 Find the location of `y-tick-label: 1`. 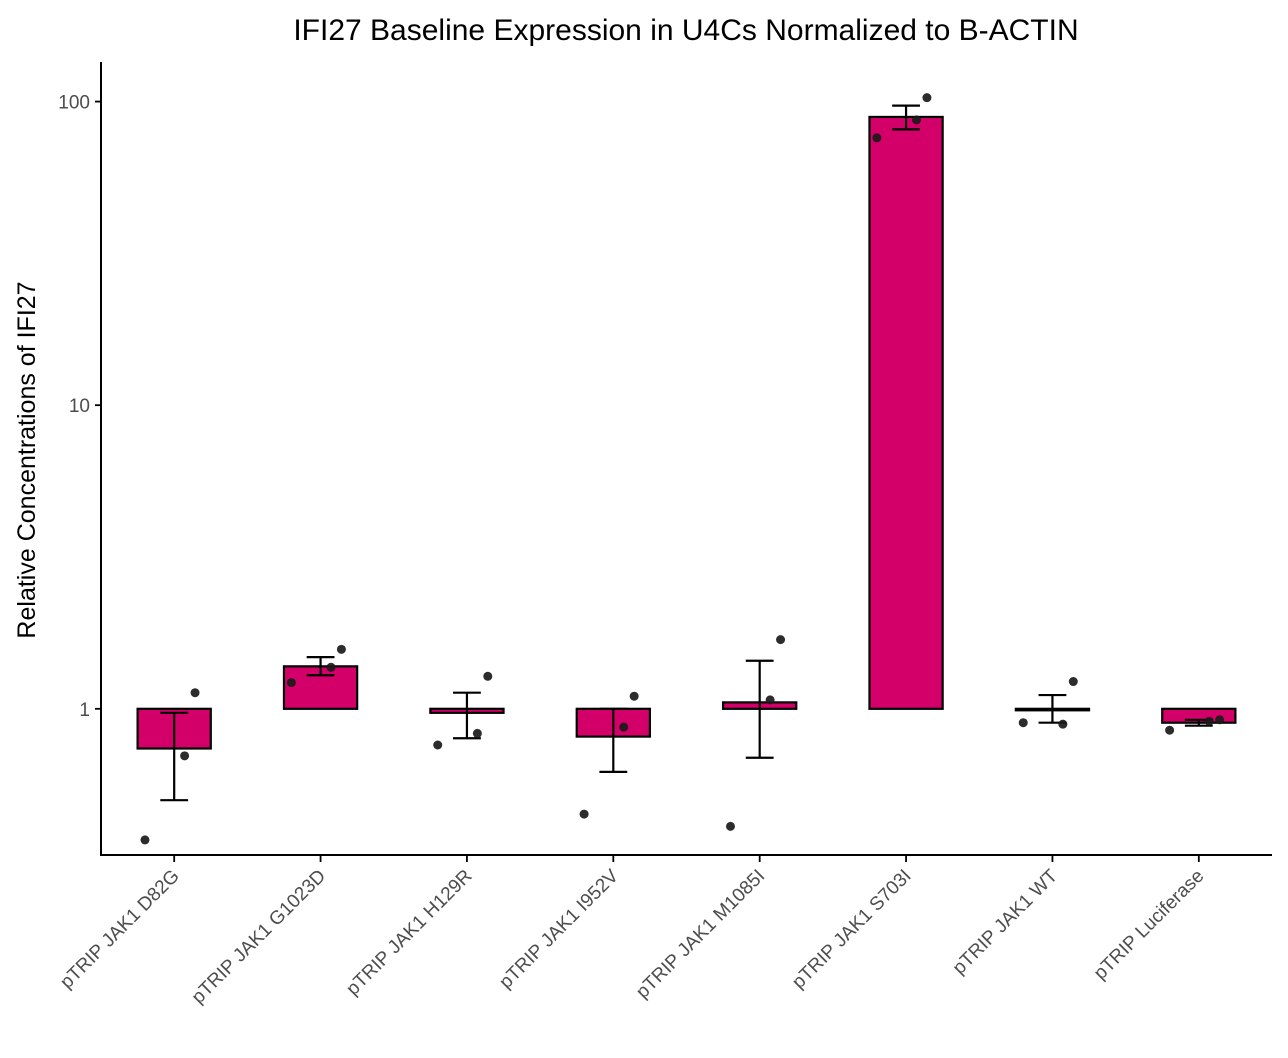

y-tick-label: 1 is located at coordinates (84, 710).